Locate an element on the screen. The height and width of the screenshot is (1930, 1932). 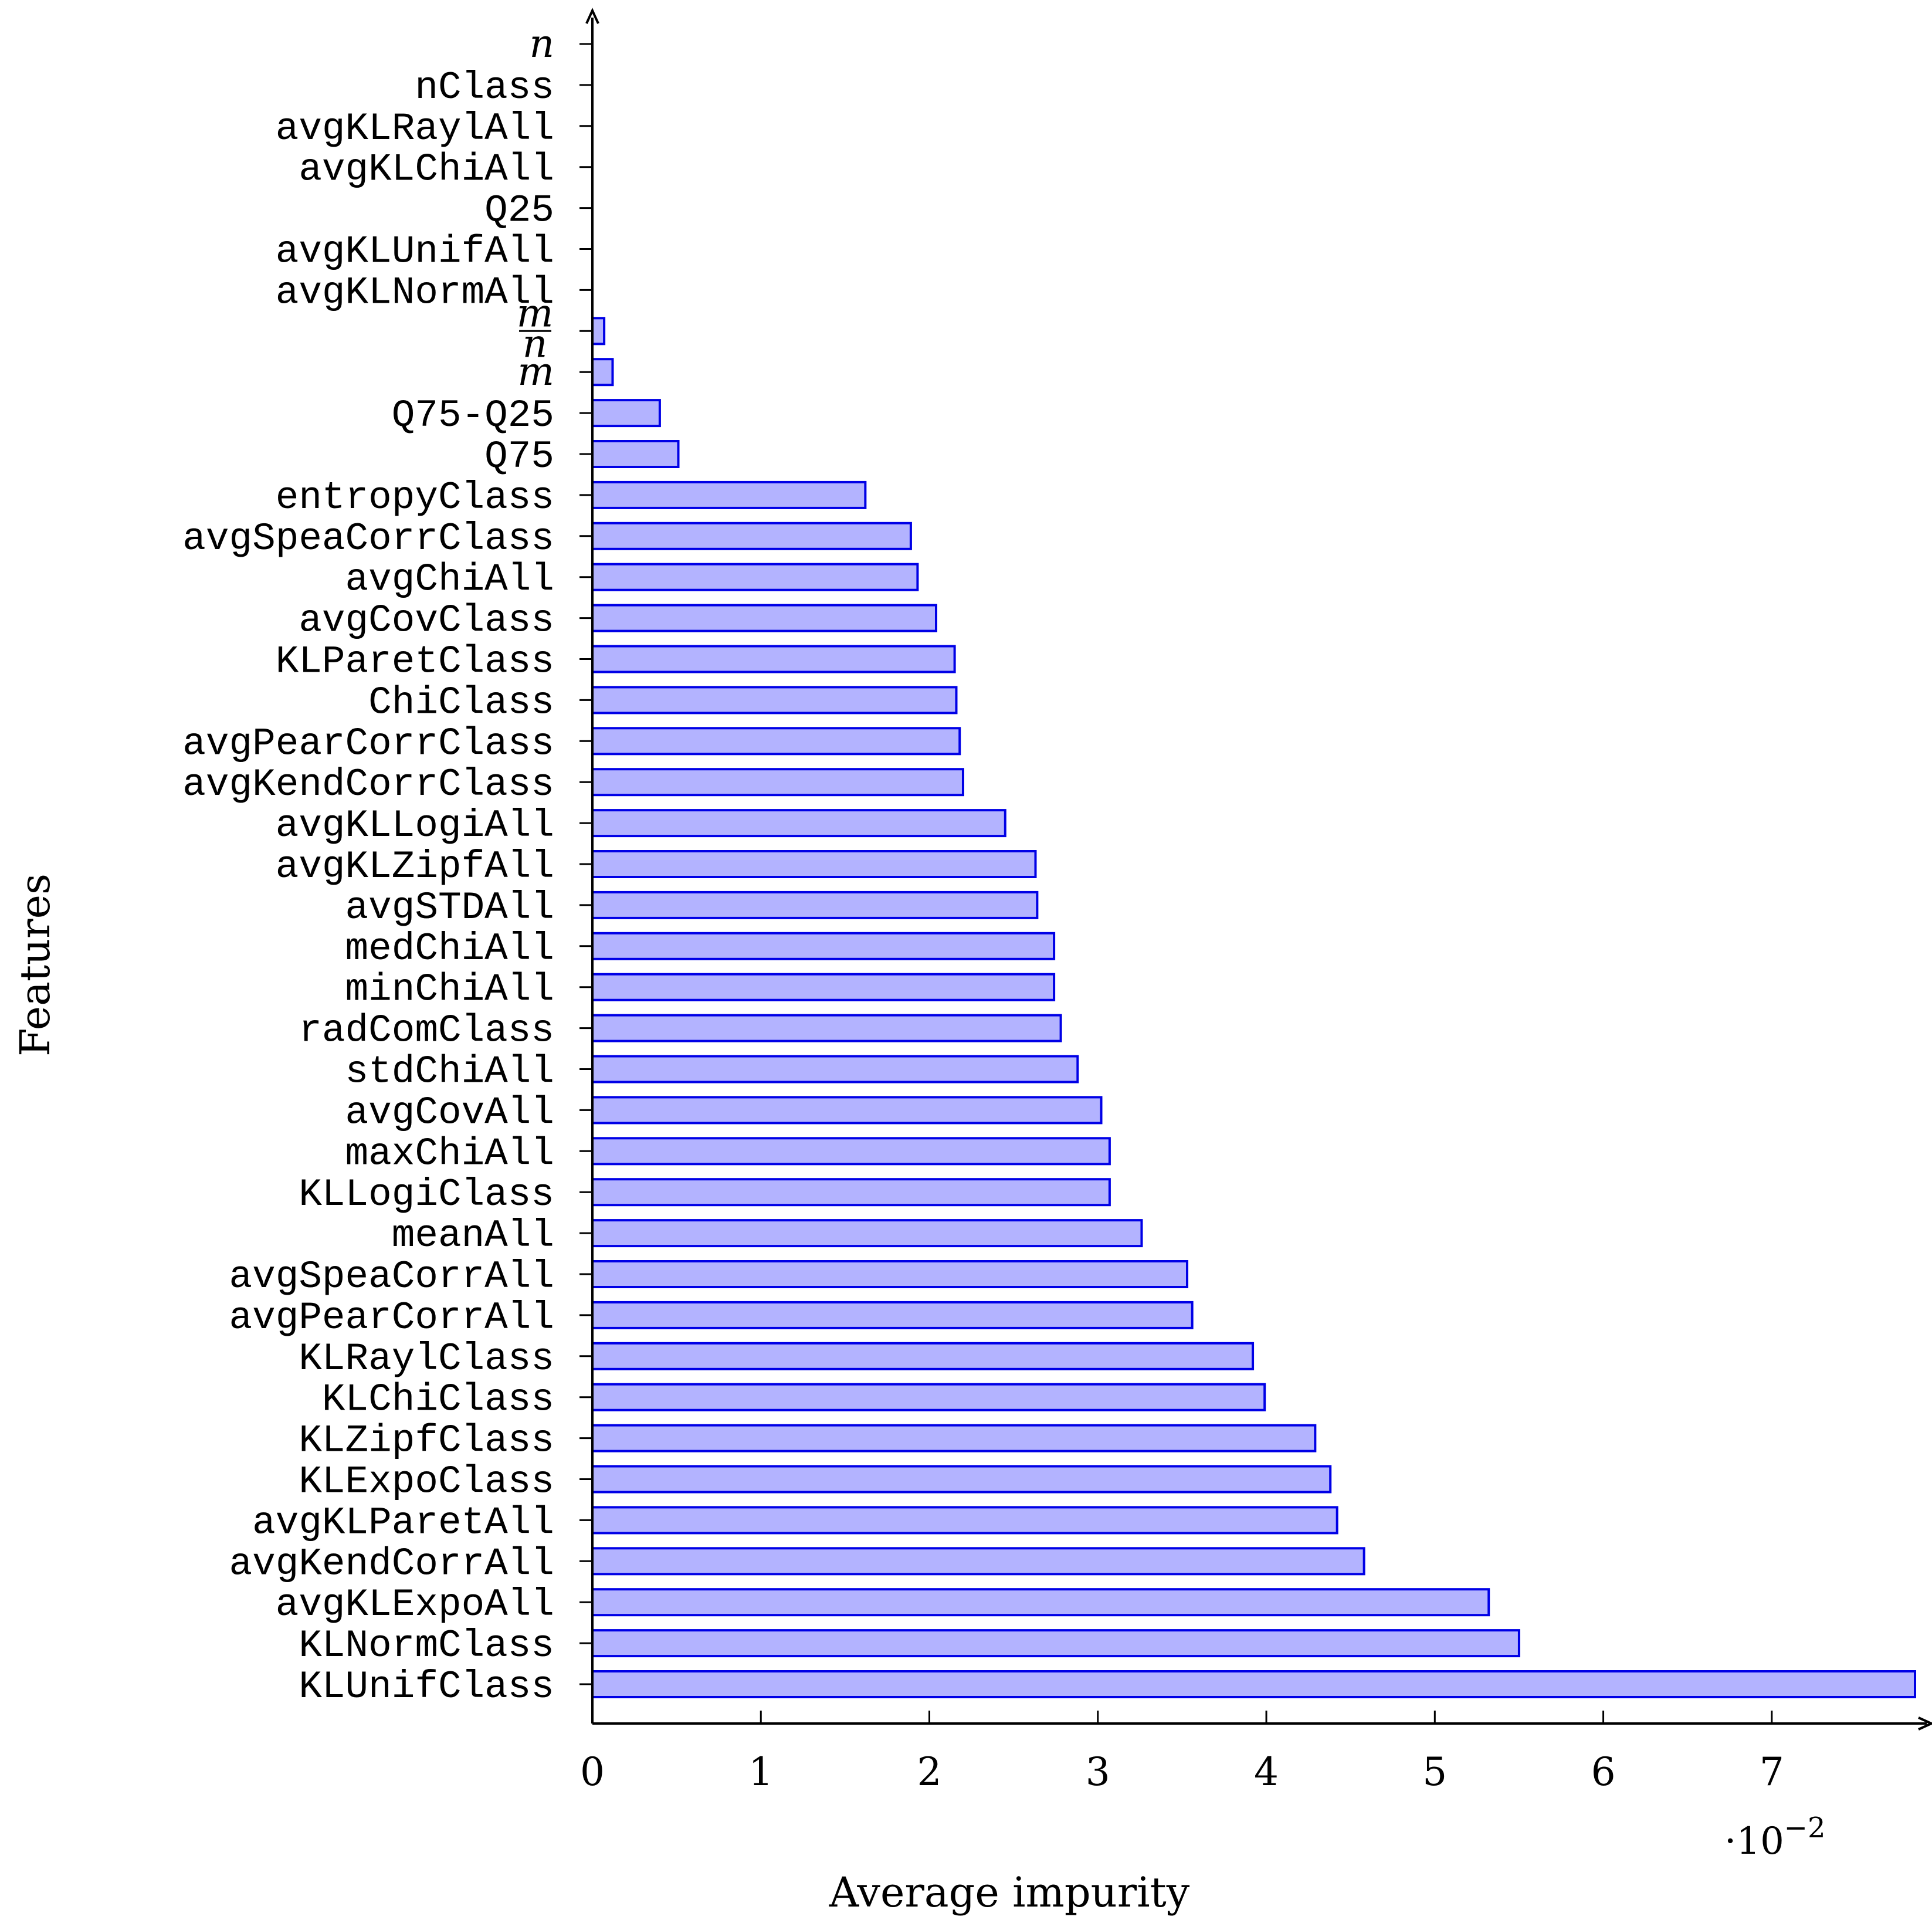
y-tick-label: nClass is located at coordinates (485, 88).